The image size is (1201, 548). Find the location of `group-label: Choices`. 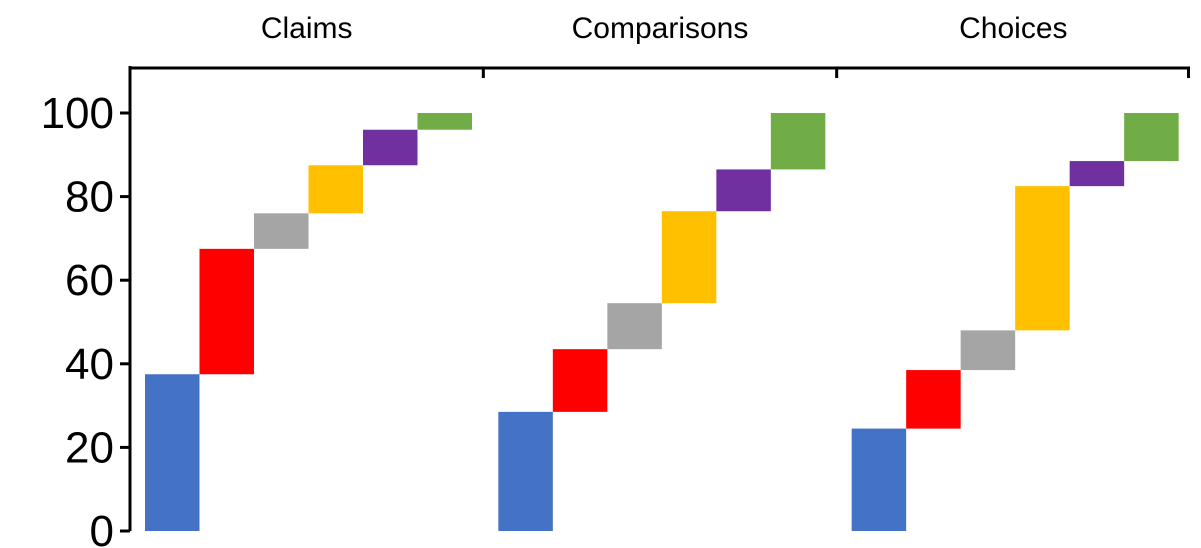

group-label: Choices is located at coordinates (1013, 28).